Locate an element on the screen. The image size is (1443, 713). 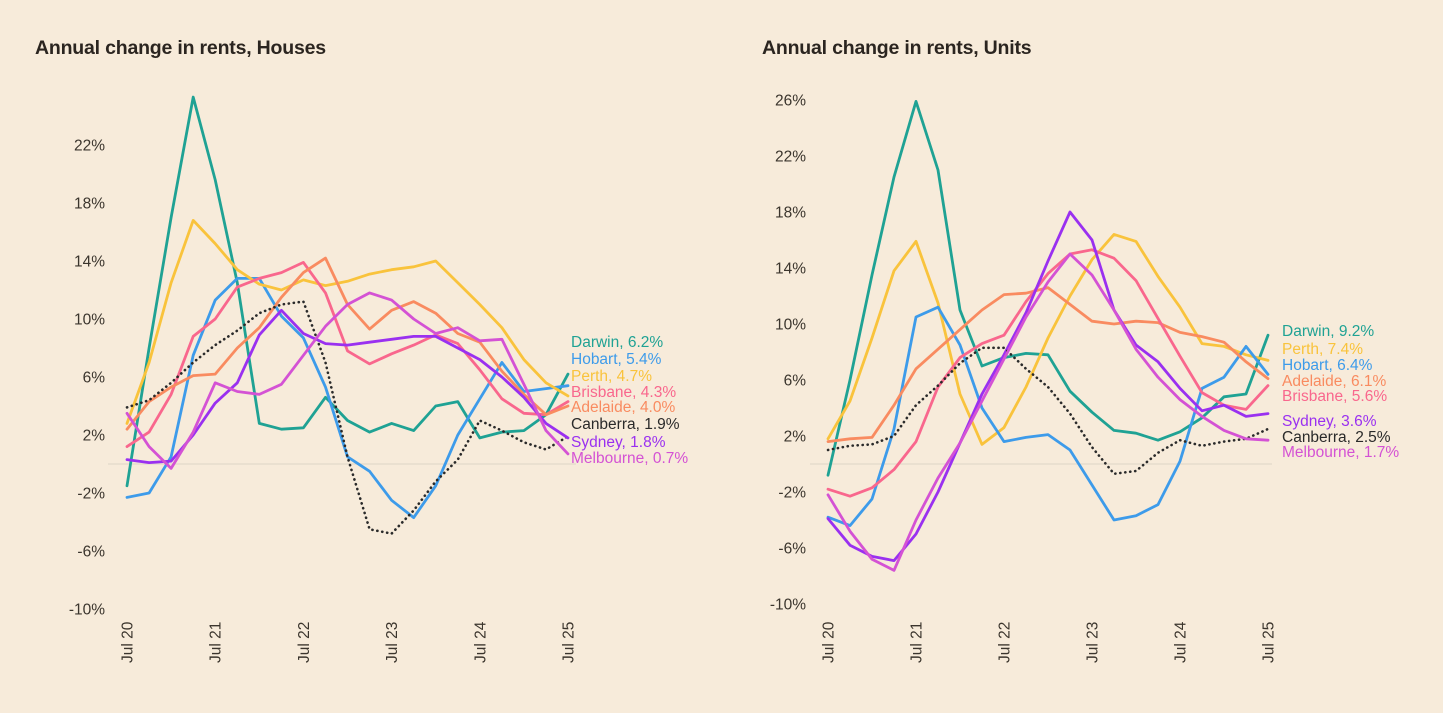
units-series-line-melbourne is located at coordinates (1048, 412).